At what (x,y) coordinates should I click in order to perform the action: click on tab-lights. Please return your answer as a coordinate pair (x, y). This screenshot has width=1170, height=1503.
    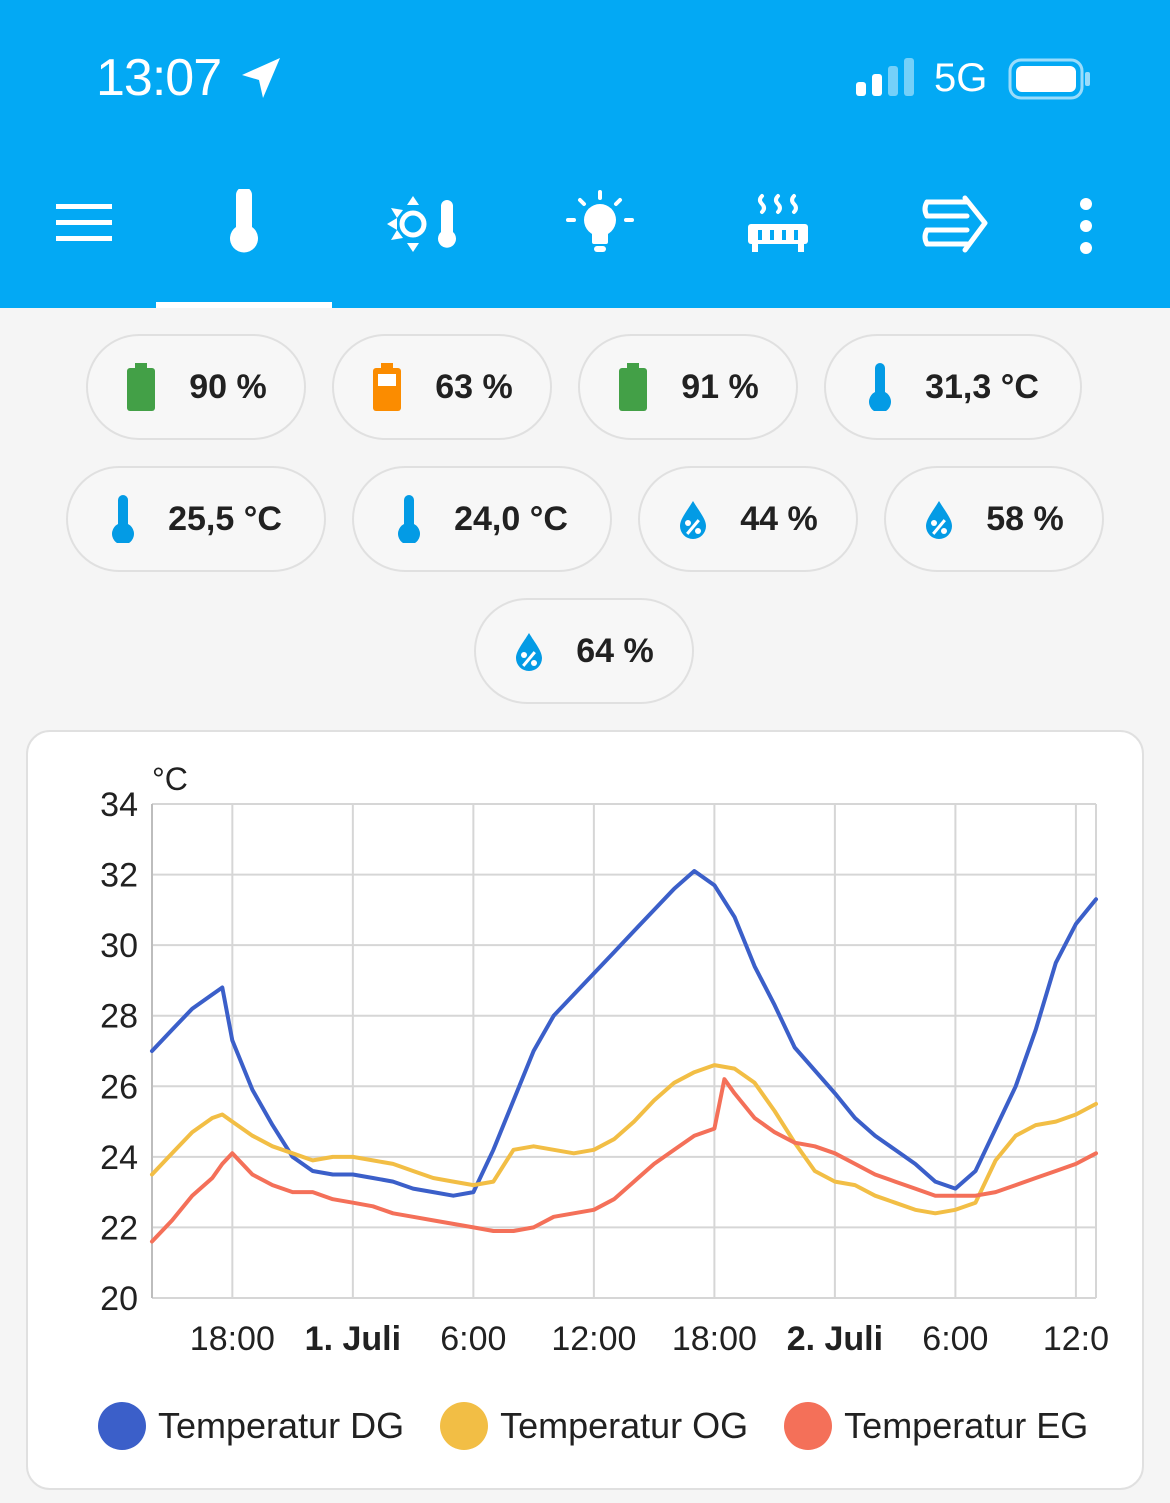
    Looking at the image, I should click on (600, 244).